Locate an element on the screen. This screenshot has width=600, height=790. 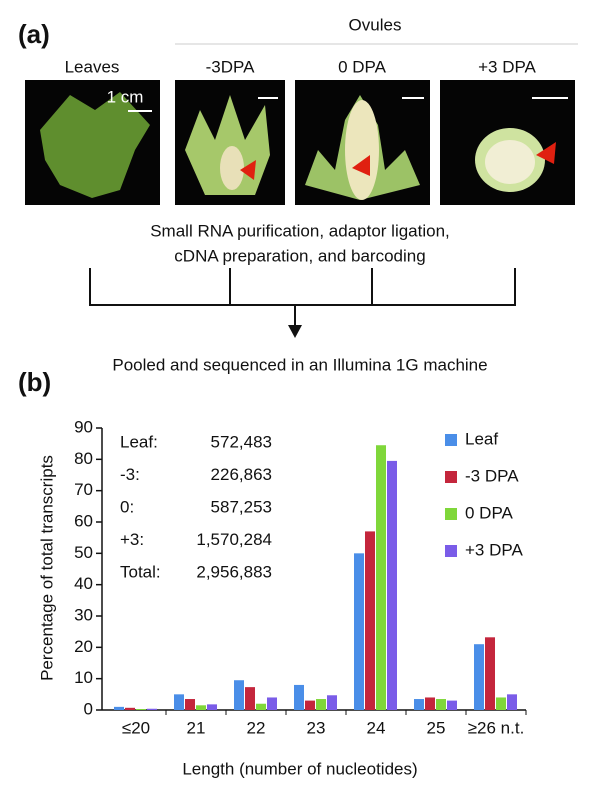
pooling-bracket is located at coordinates (302, 300).